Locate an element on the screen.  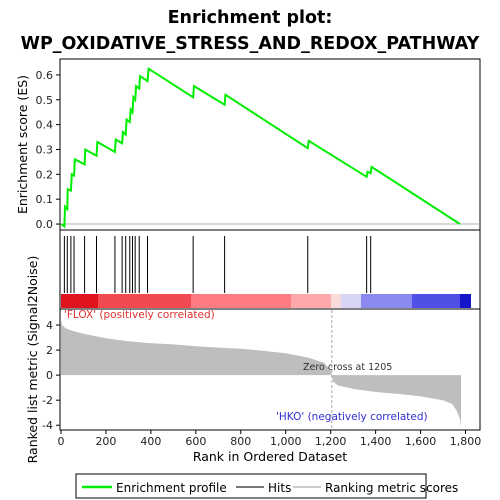
color-bar-segment-lavender is located at coordinates (351, 301).